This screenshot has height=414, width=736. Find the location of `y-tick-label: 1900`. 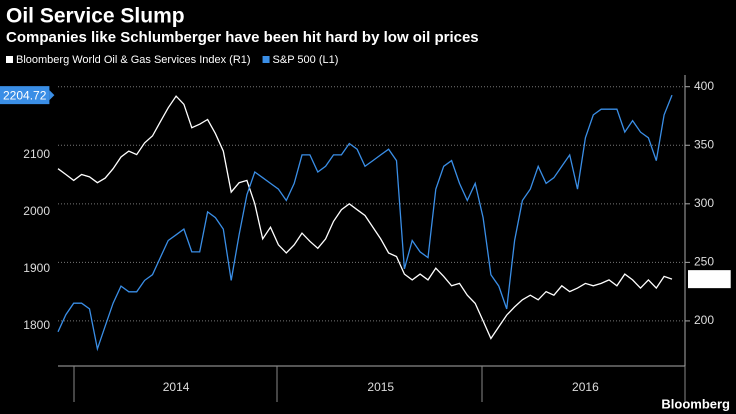

y-tick-label: 1900 is located at coordinates (36, 268).